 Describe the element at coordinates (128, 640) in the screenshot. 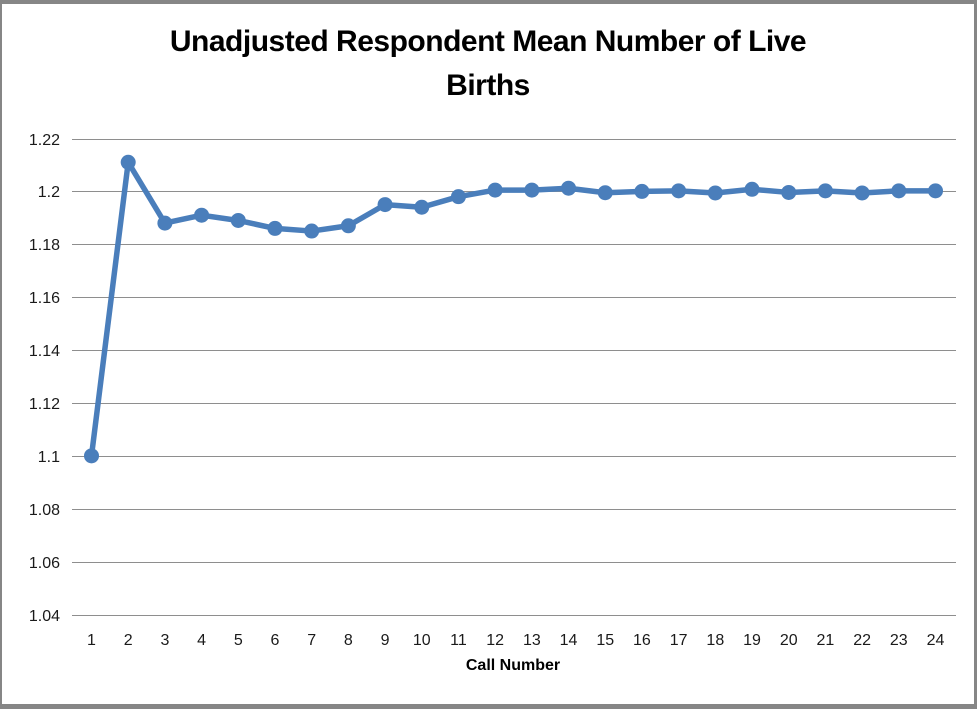

I see `x-tick-label: 2` at that location.